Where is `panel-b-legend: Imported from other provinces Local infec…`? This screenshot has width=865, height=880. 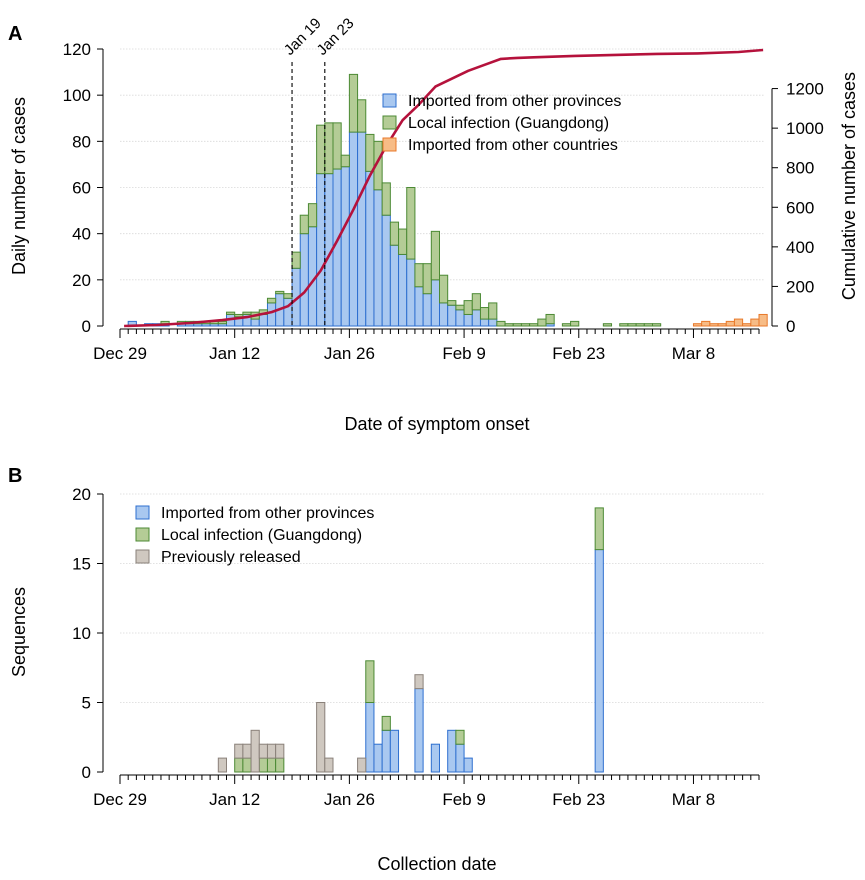 panel-b-legend: Imported from other provinces Local infec… is located at coordinates (254, 535).